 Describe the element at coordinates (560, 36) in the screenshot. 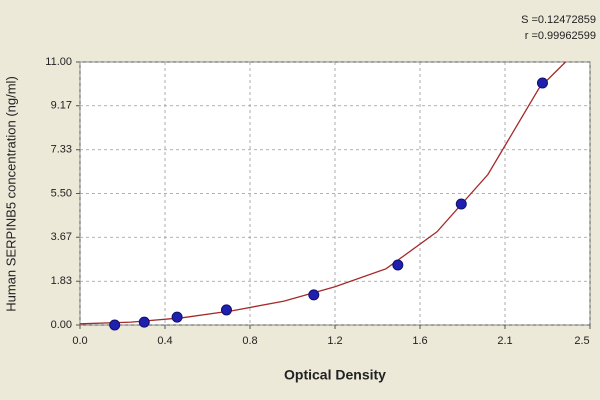

I see `annotation: r =0.99962599` at that location.